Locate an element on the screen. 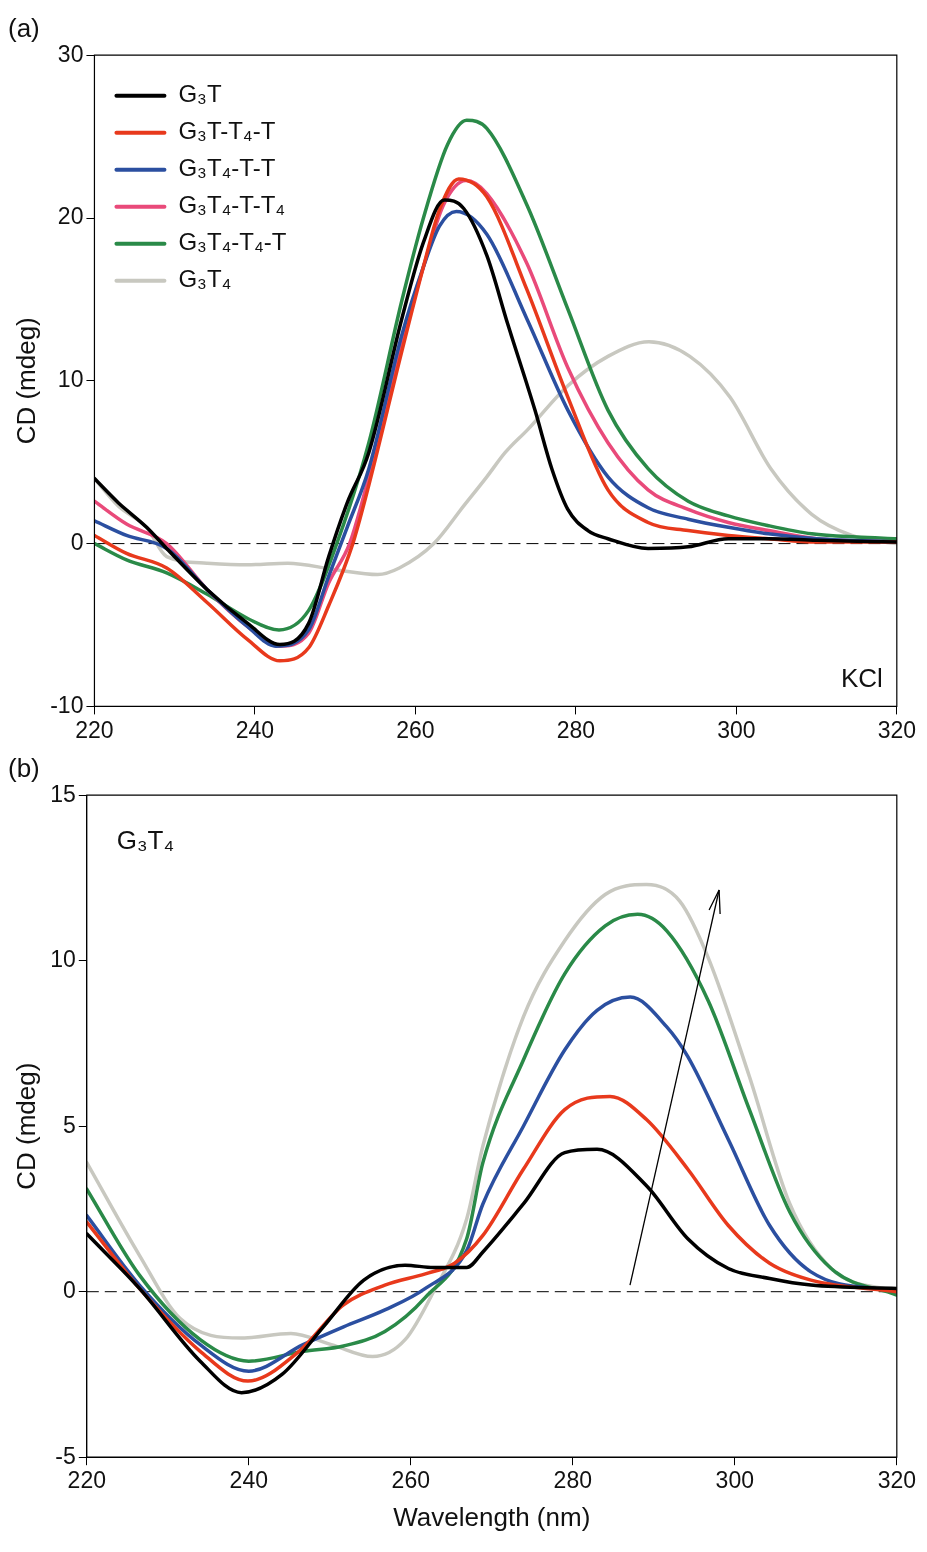 This screenshot has height=1552, width=927. legend-label: G₃T-T₄-T is located at coordinates (227, 131).